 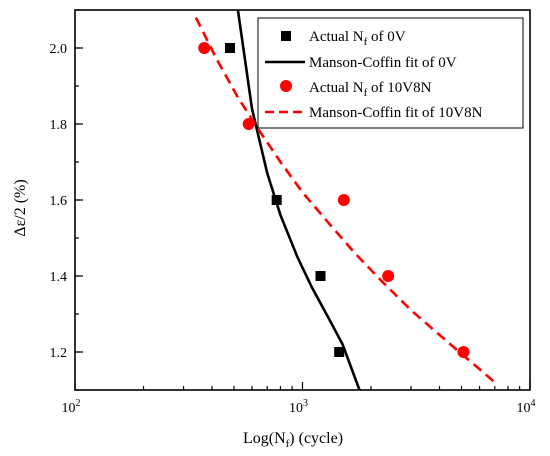 What do you see at coordinates (59, 125) in the screenshot?
I see `y-tick-label: 1.8` at bounding box center [59, 125].